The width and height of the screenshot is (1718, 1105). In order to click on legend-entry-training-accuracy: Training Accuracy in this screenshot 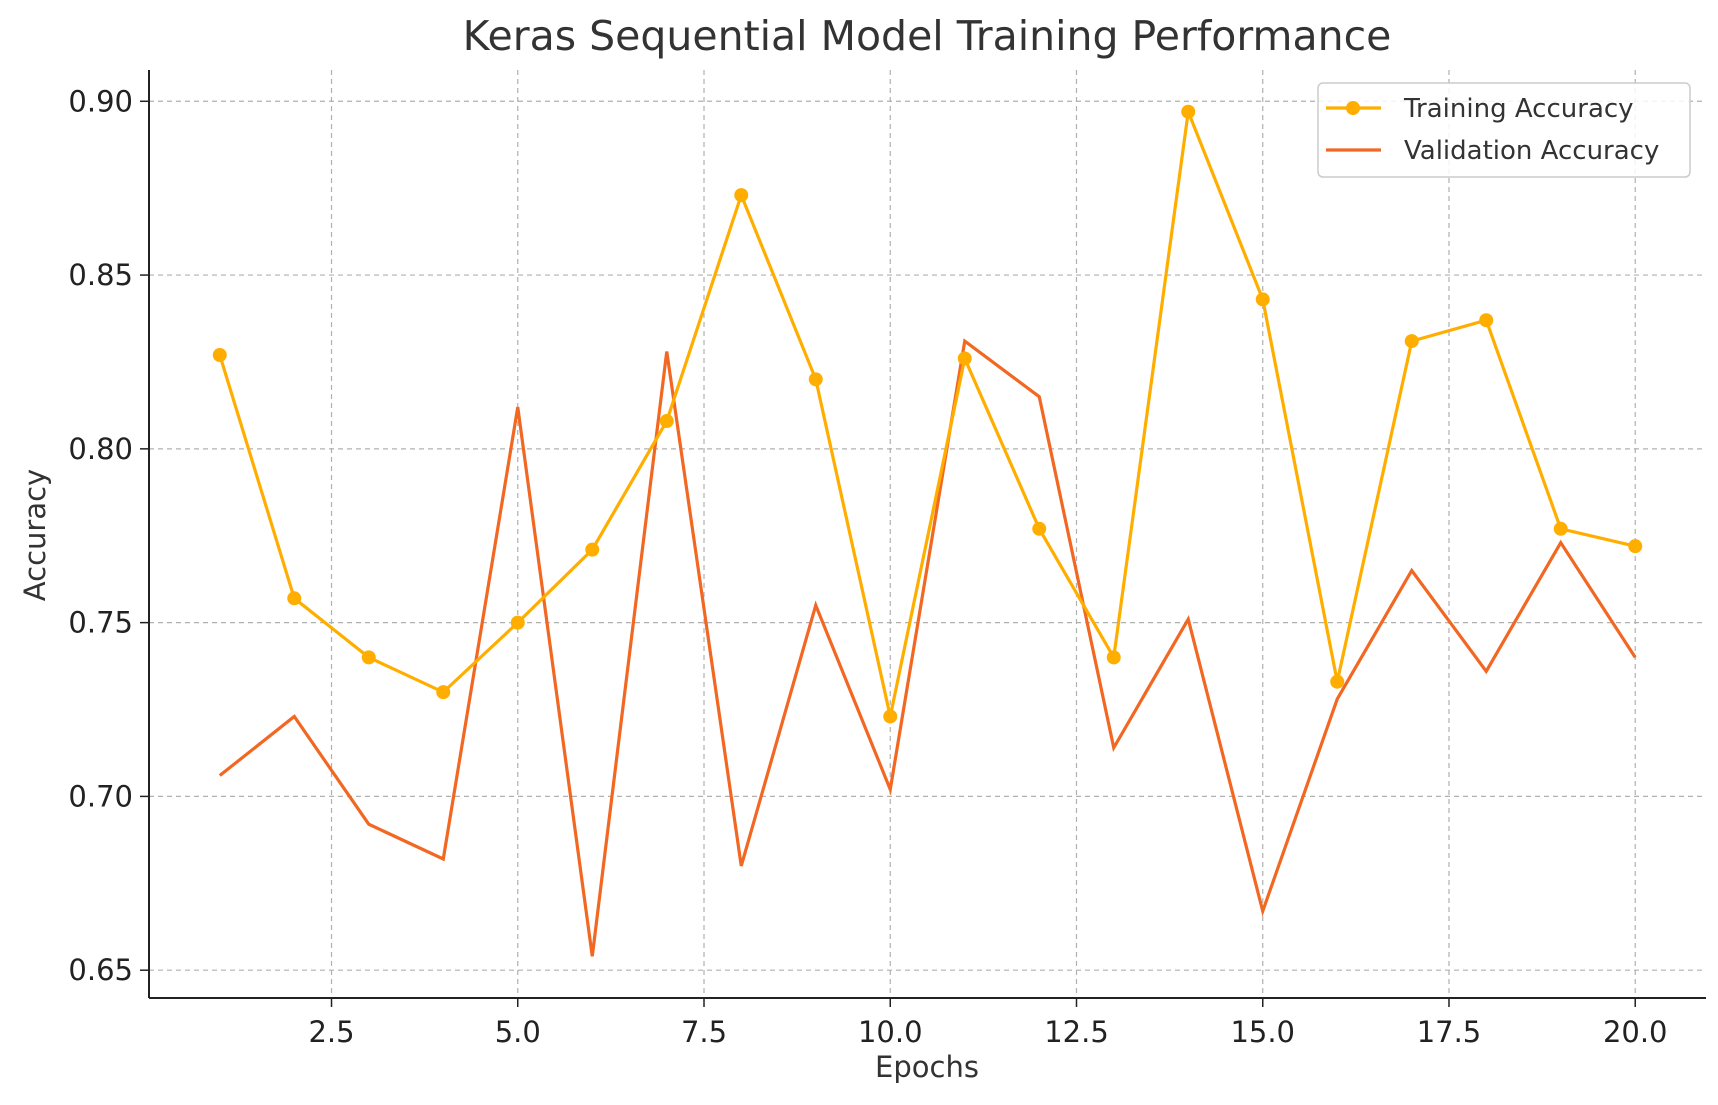, I will do `click(1480, 109)`.